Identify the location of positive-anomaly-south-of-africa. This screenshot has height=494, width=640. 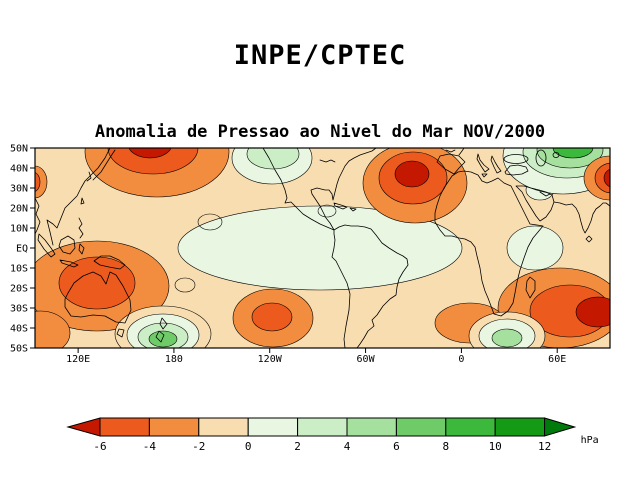
(507, 329).